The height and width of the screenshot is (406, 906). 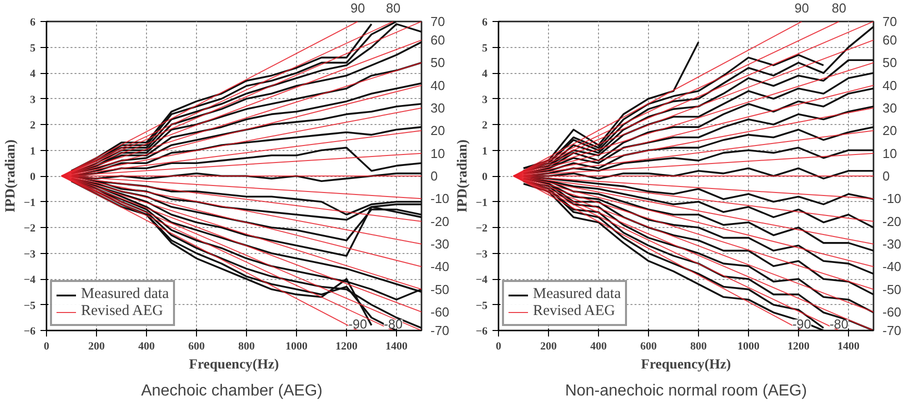 What do you see at coordinates (686, 391) in the screenshot?
I see `text: Non-anechoic normal room (AEG)` at bounding box center [686, 391].